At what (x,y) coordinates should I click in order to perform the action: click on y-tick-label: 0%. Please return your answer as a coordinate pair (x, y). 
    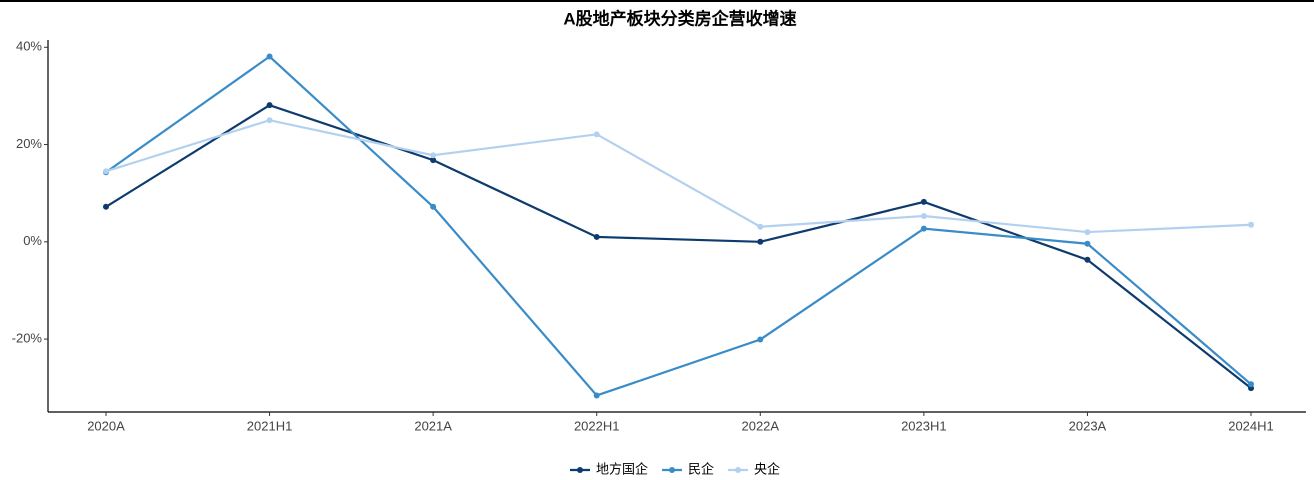
    Looking at the image, I should click on (32, 240).